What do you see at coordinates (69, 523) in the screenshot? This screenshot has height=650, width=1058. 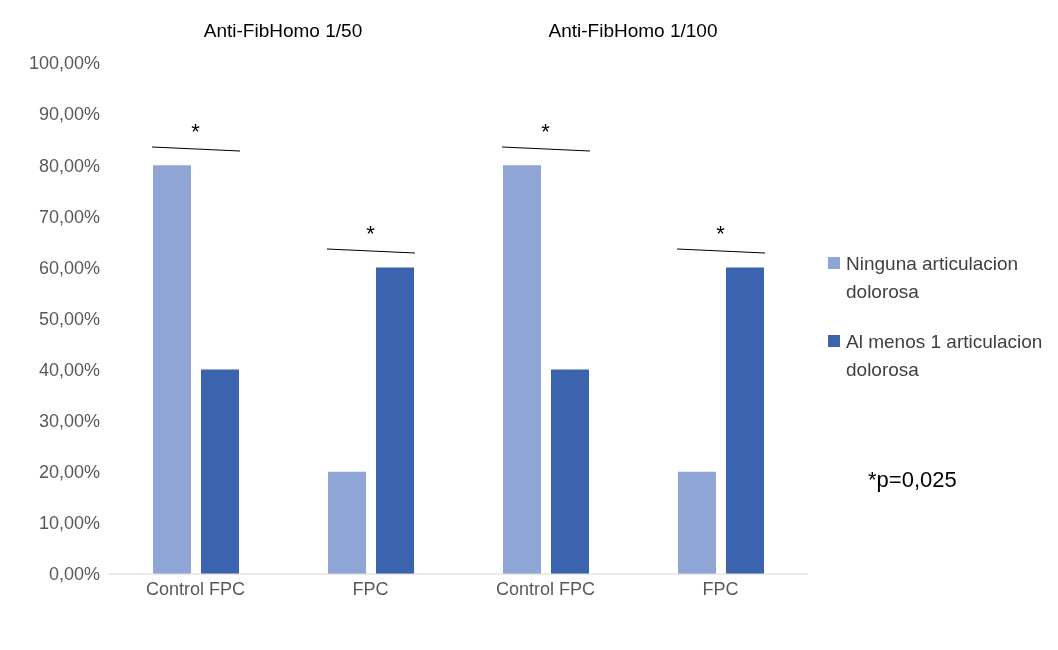 I see `y-tick-label: 10,00%` at bounding box center [69, 523].